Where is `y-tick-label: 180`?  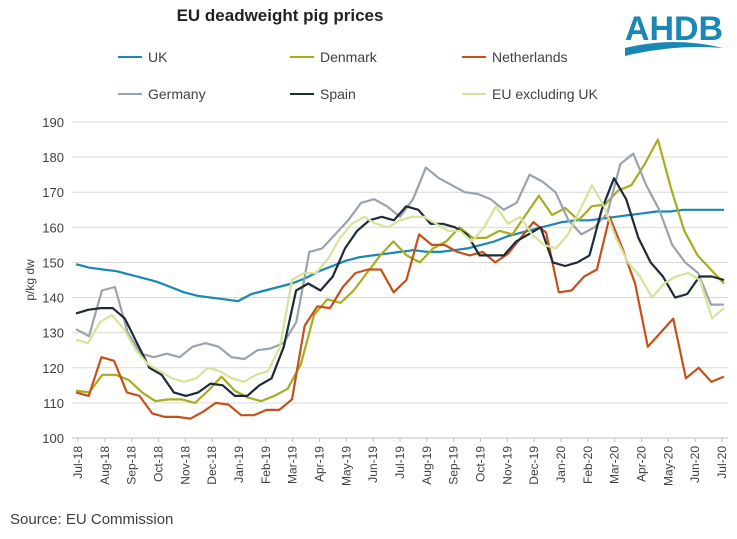
y-tick-label: 180 is located at coordinates (53, 157).